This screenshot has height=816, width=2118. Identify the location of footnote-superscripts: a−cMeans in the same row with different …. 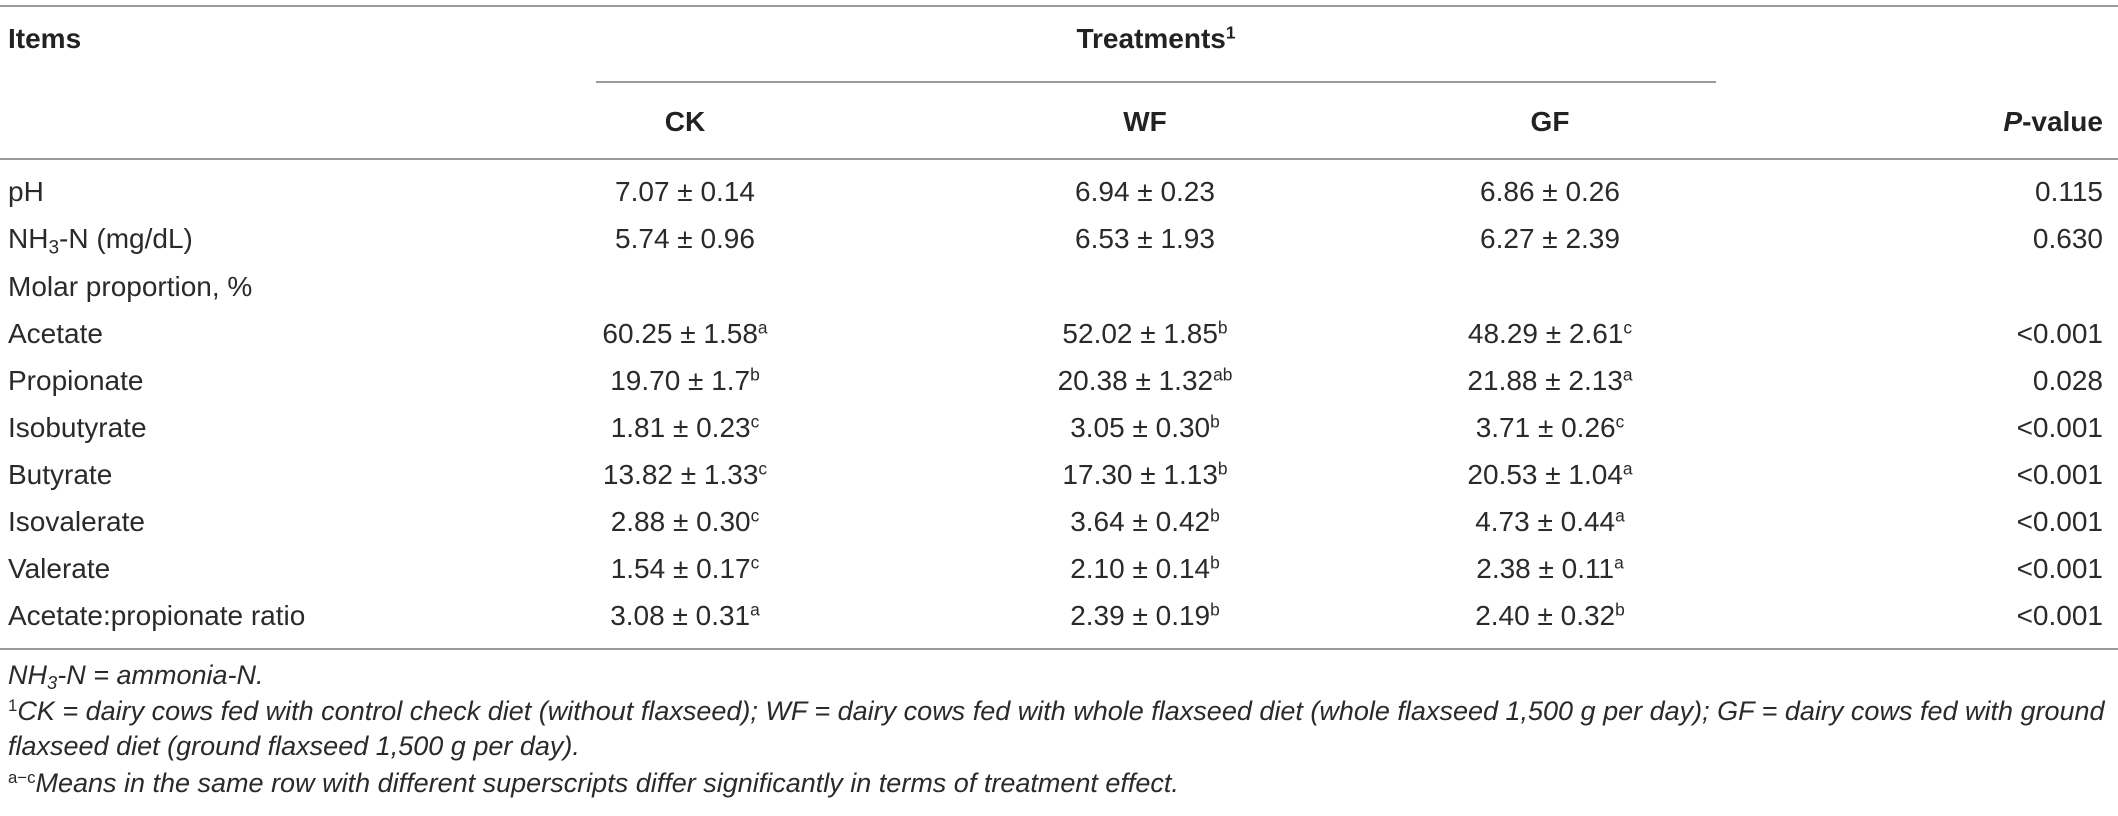
(593, 782).